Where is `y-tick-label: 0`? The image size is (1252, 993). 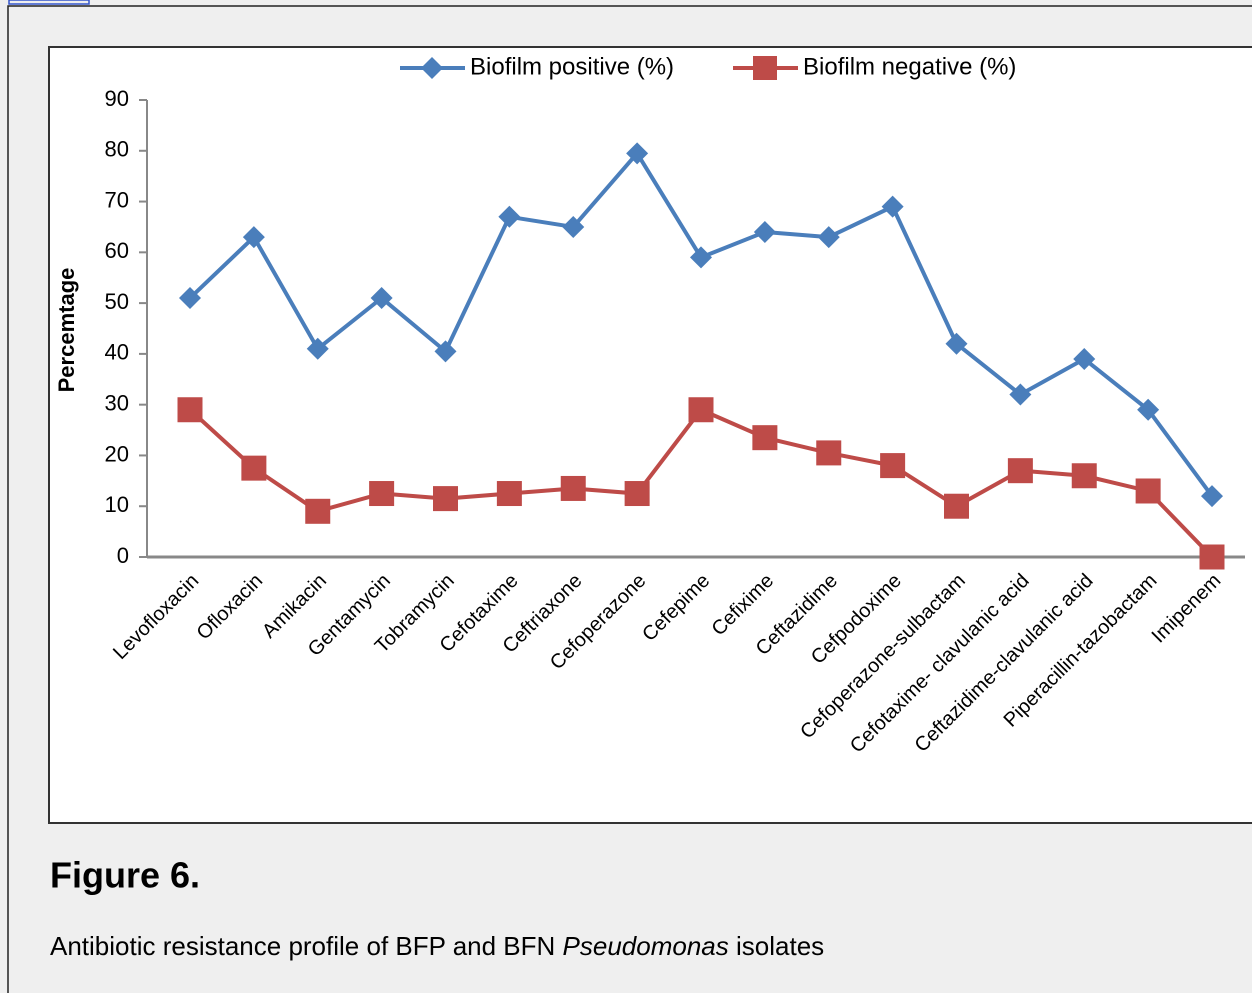 y-tick-label: 0 is located at coordinates (123, 555).